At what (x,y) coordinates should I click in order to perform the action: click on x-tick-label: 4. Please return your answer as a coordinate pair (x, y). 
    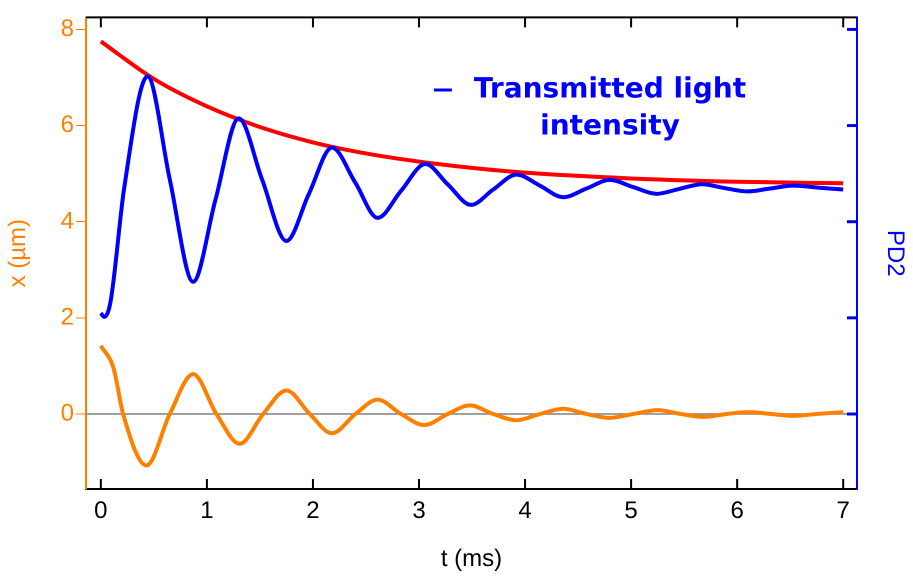
    Looking at the image, I should click on (525, 510).